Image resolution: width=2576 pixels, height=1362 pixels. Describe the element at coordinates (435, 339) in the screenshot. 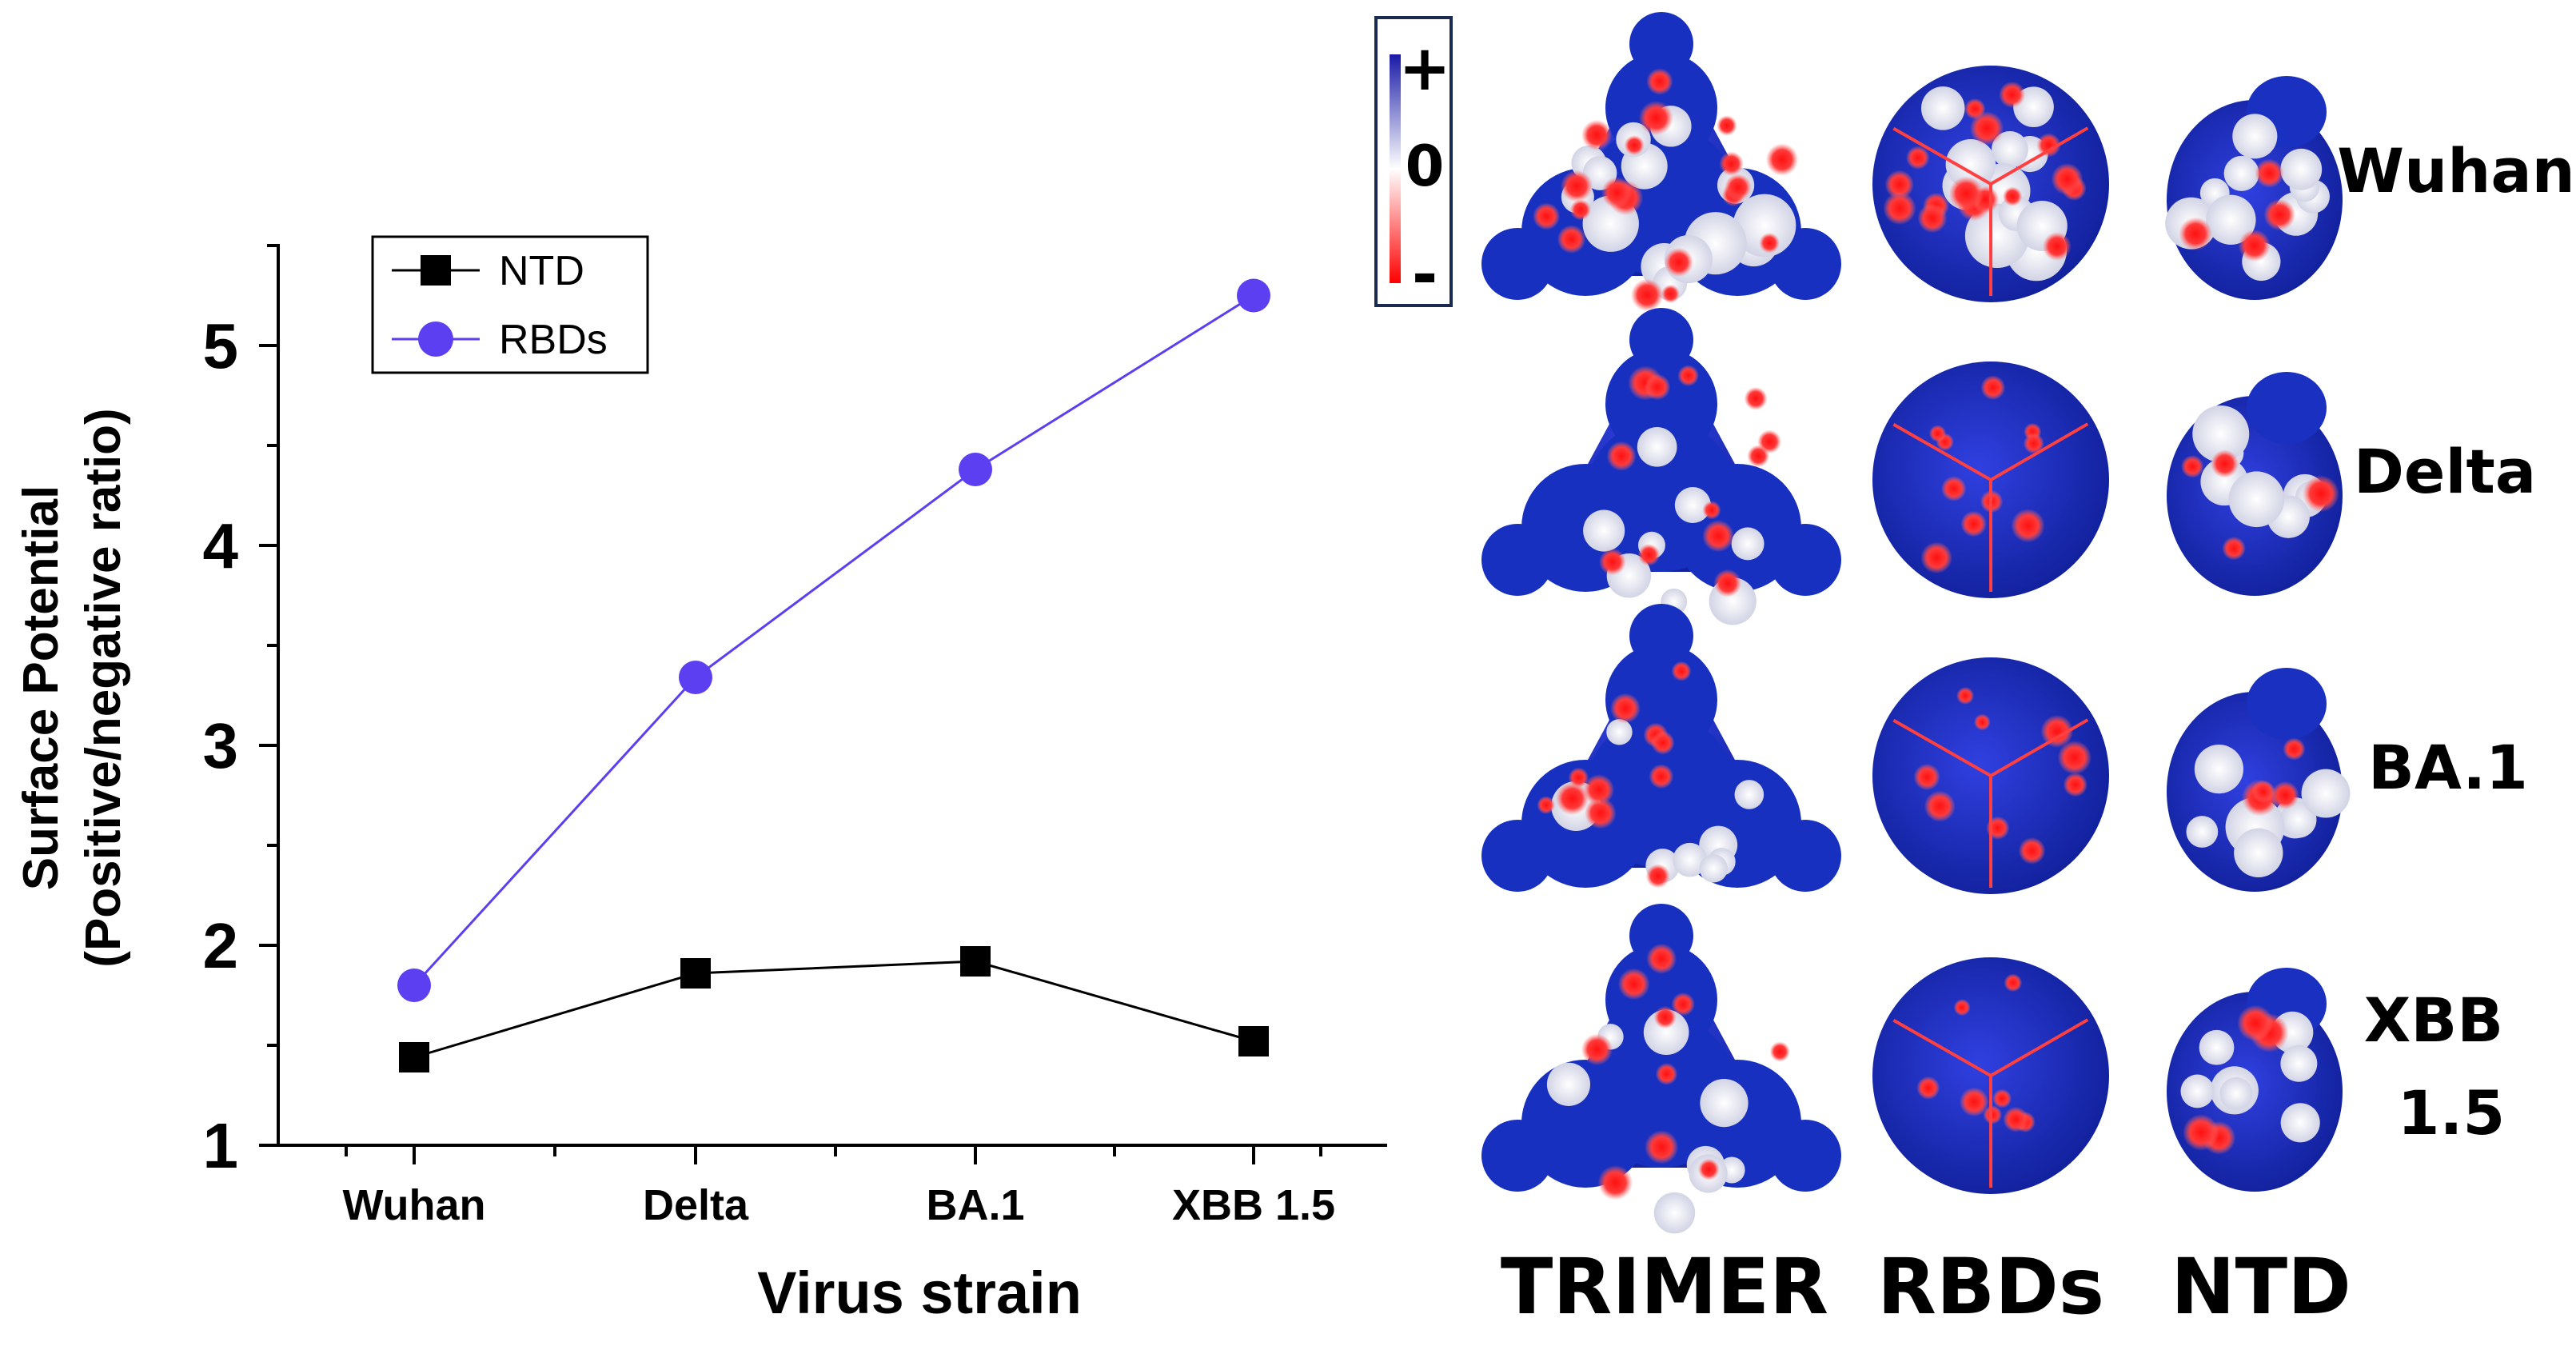

I see `legend-rbds-marker` at that location.